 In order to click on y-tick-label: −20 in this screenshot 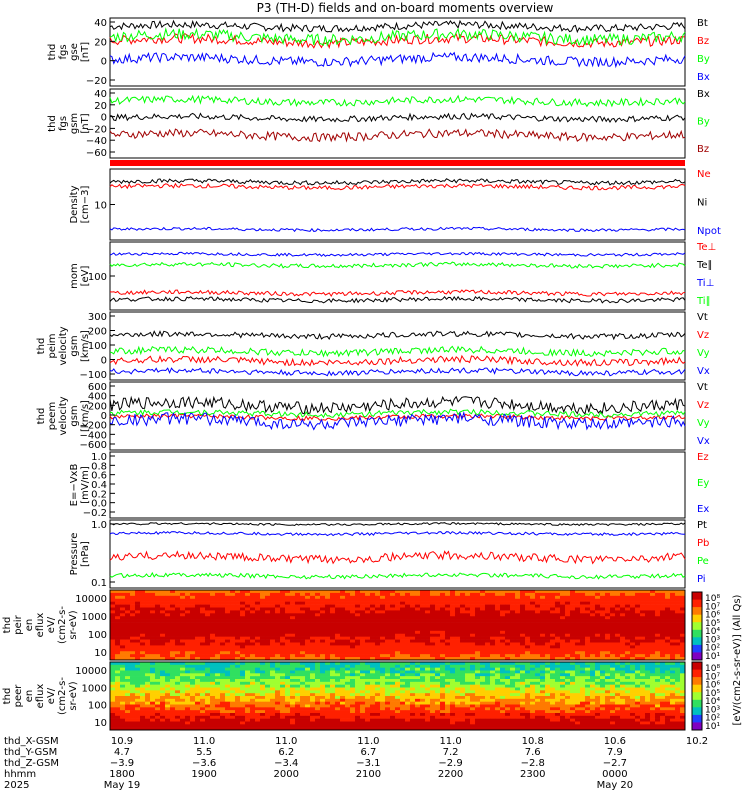, I will do `click(96, 81)`.